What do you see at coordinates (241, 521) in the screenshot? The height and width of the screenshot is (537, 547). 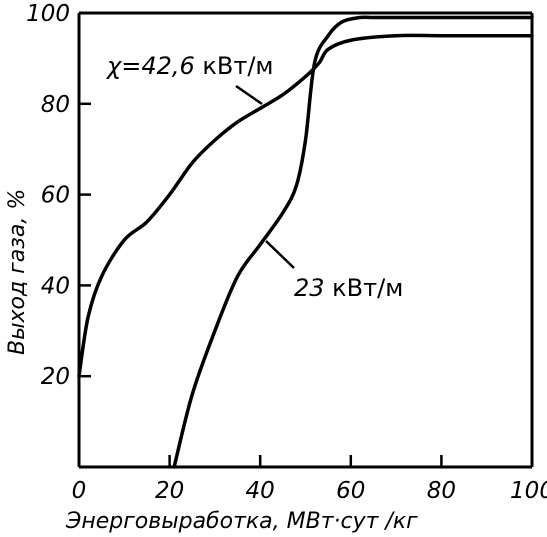 I see `x-axis-title: Энерговыработка, МВт·сут /кг` at bounding box center [241, 521].